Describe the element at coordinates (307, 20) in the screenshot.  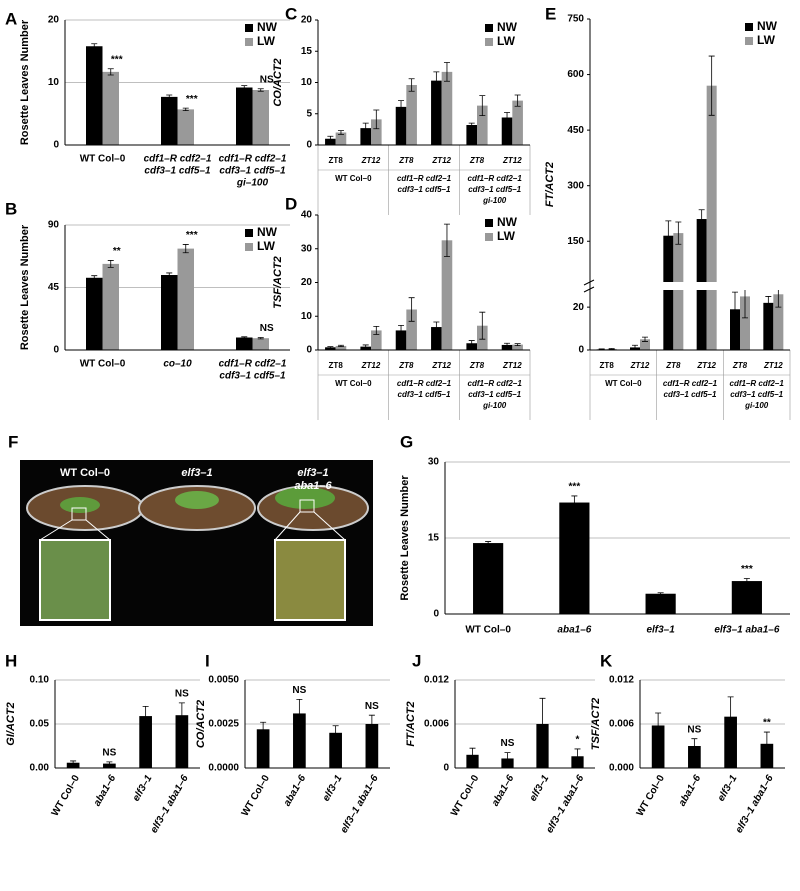
I see `y-tick-label: 20` at that location.